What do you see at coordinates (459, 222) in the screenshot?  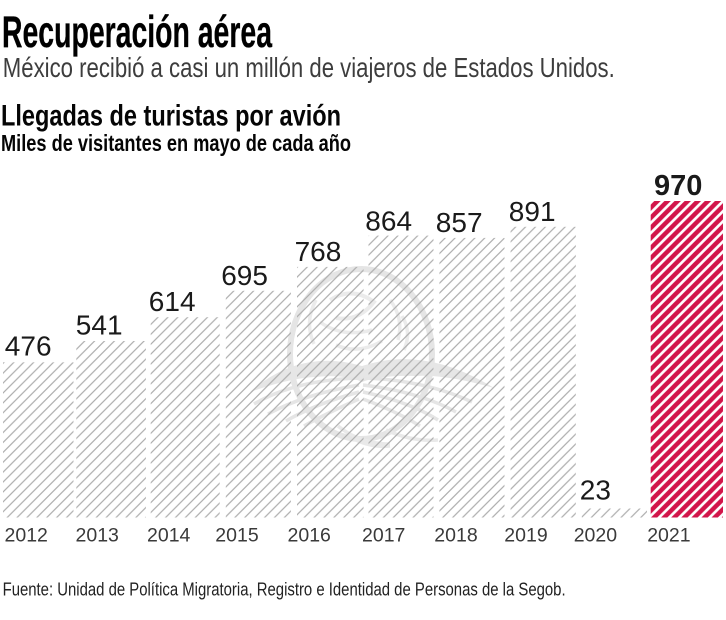 I see `svg-text: 857` at bounding box center [459, 222].